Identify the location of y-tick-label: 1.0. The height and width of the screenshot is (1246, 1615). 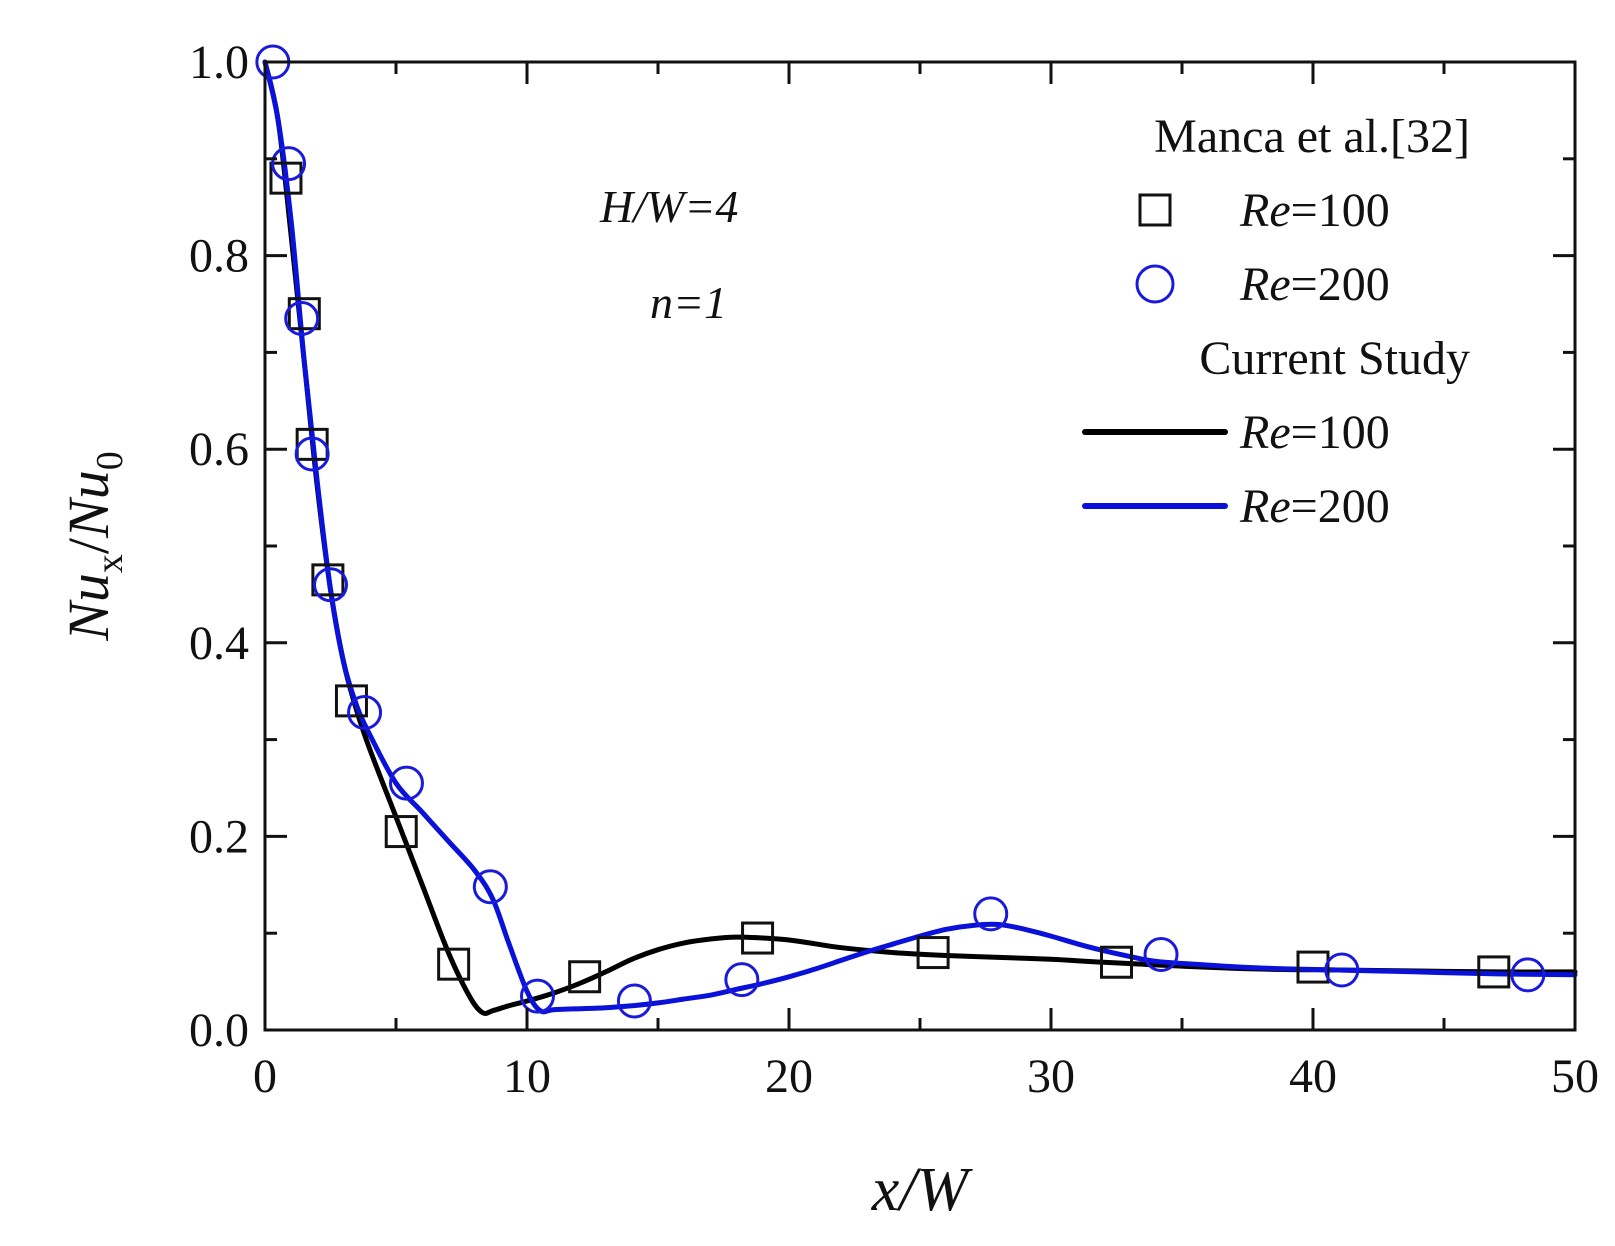
(219, 62).